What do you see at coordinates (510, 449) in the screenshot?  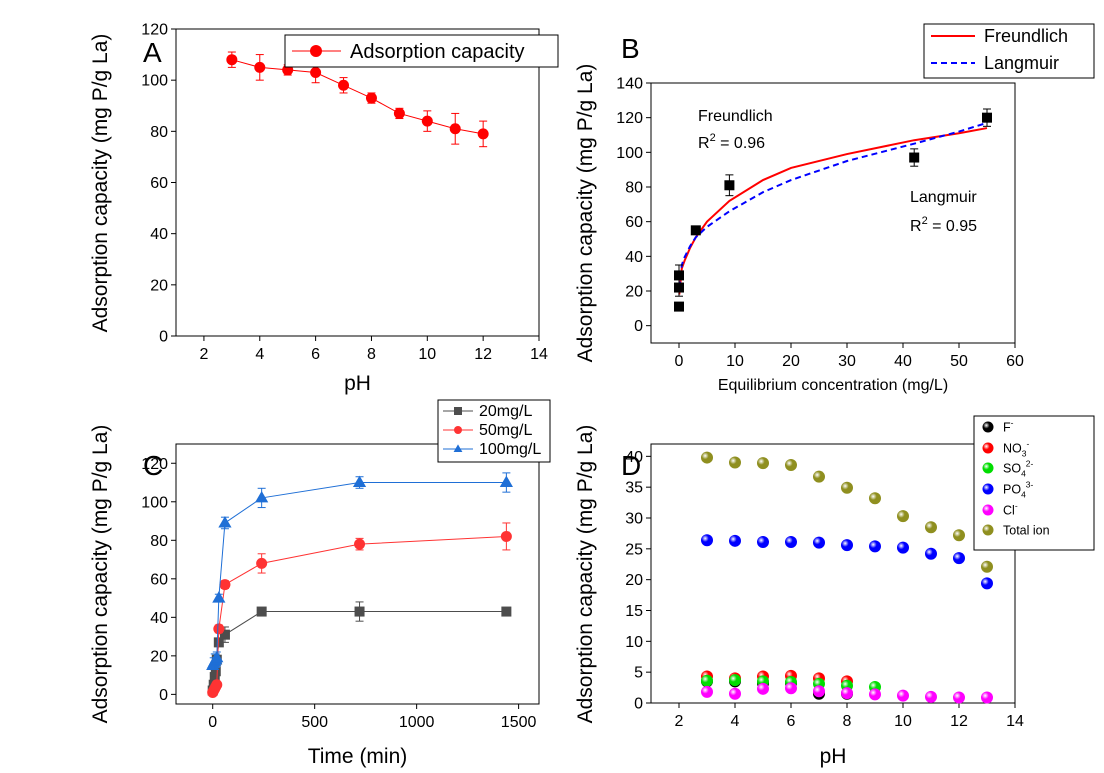 I see `legend-label: 100mg/L` at bounding box center [510, 449].